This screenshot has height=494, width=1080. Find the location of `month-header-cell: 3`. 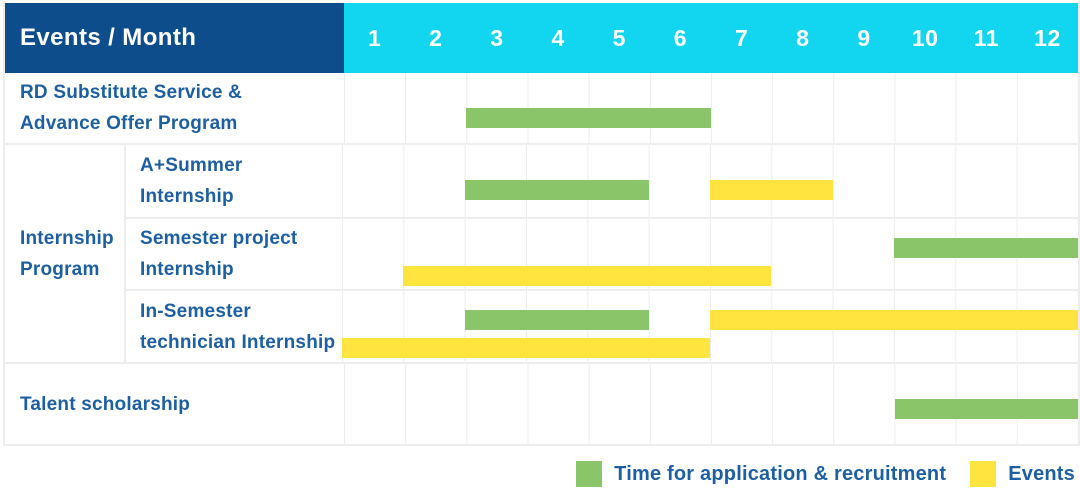

month-header-cell: 3 is located at coordinates (497, 37).